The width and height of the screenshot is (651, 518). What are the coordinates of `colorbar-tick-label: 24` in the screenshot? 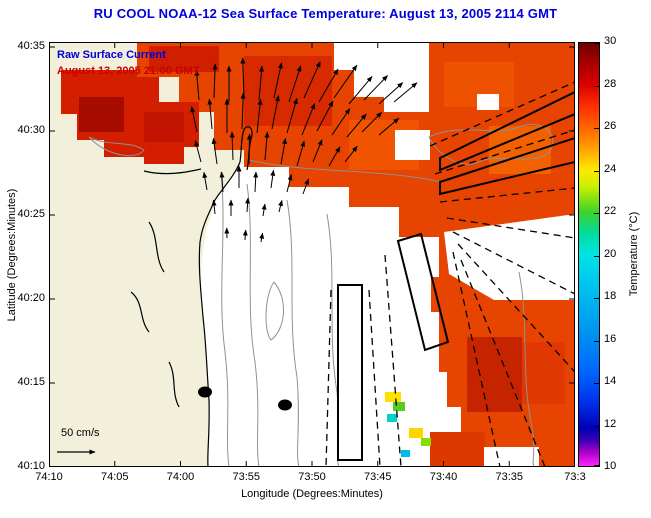 It's located at (610, 168).